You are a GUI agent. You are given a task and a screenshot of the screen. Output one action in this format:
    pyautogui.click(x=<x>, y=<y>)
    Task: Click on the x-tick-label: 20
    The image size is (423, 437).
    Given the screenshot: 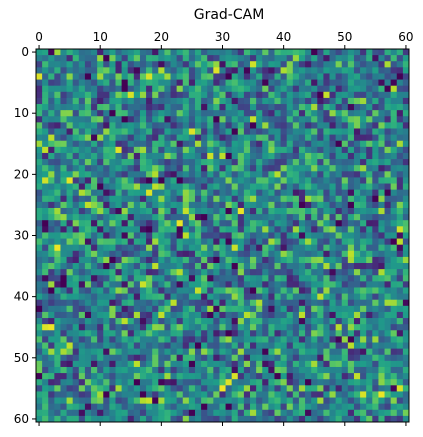 What is the action you would take?
    pyautogui.click(x=161, y=37)
    